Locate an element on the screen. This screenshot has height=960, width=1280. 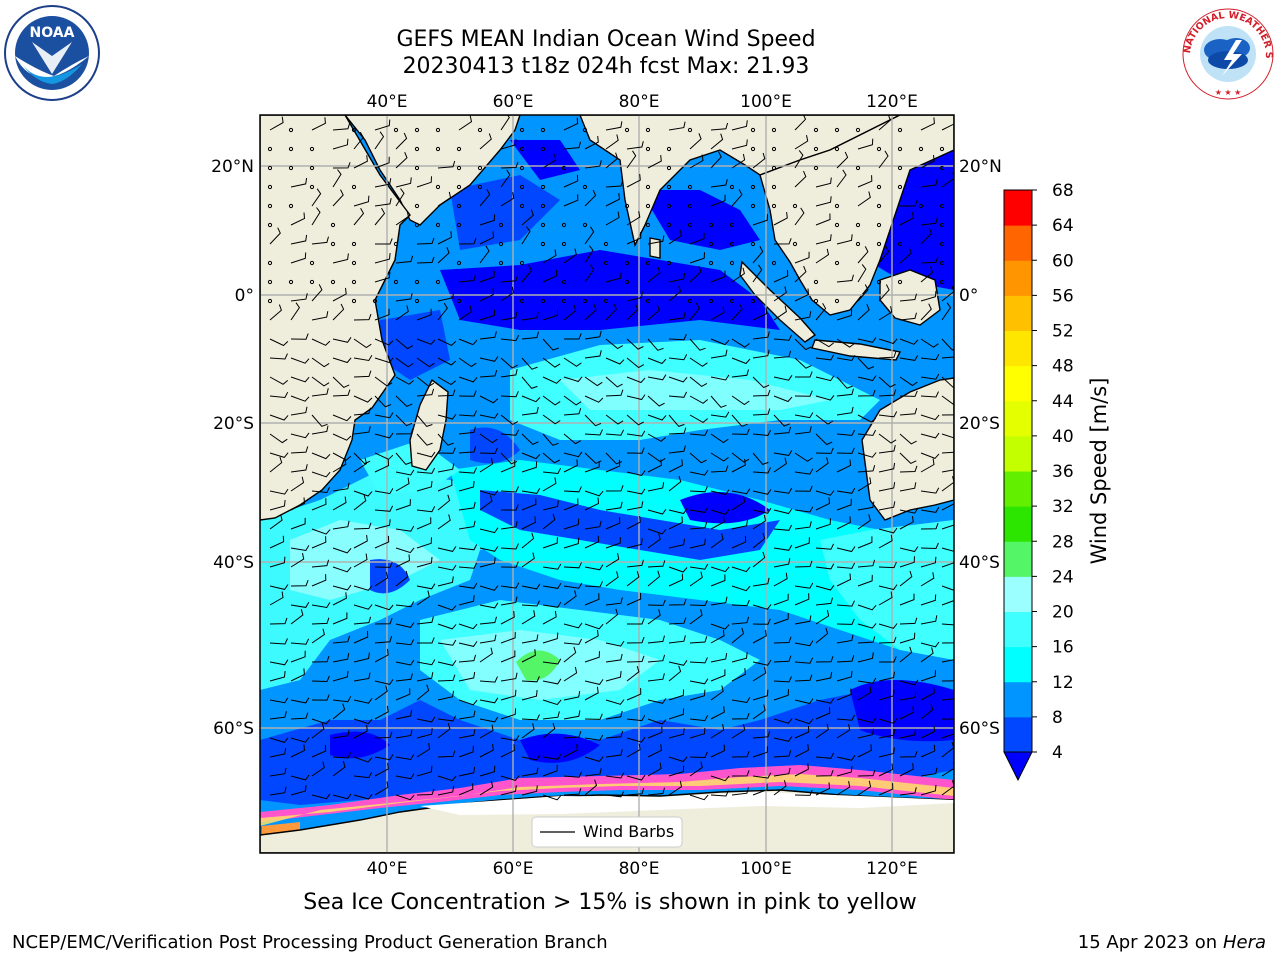
colorbar-under-triangle is located at coordinates (1018, 766).